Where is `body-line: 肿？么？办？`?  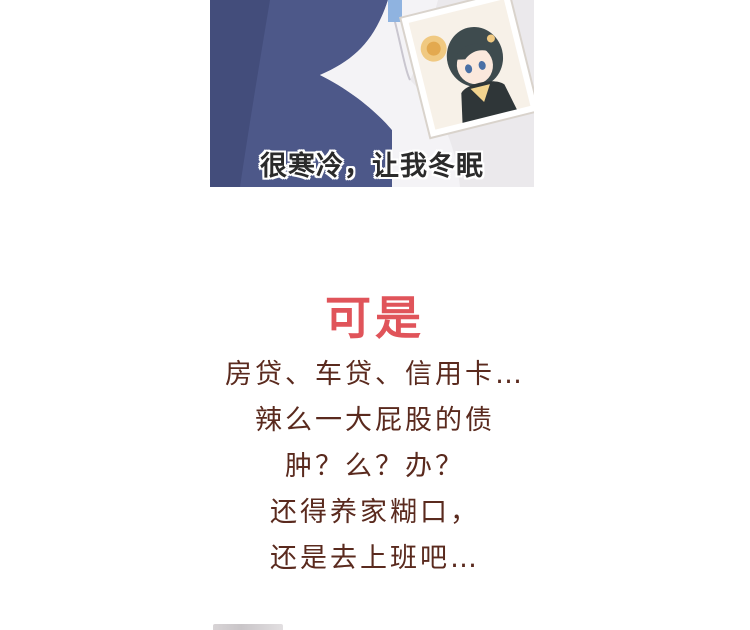 body-line: 肿？么？办？ is located at coordinates (375, 466).